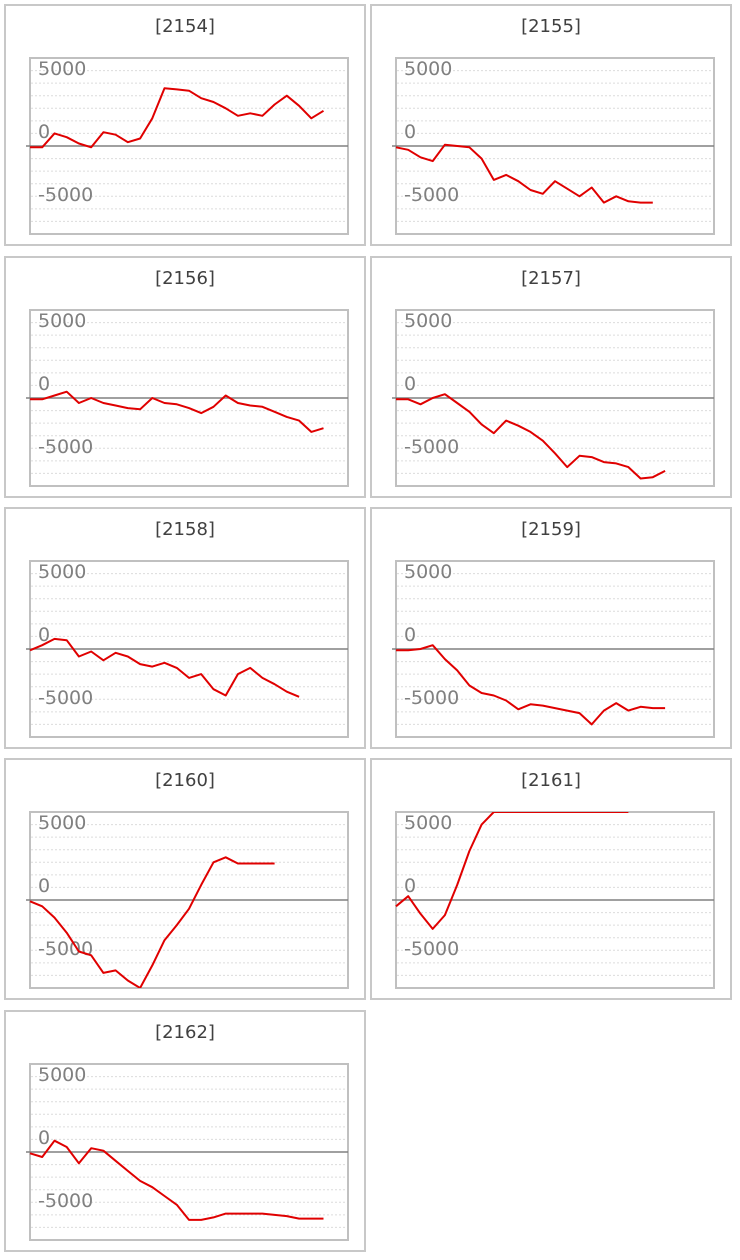  I want to click on chart-title: [2159], so click(551, 529).